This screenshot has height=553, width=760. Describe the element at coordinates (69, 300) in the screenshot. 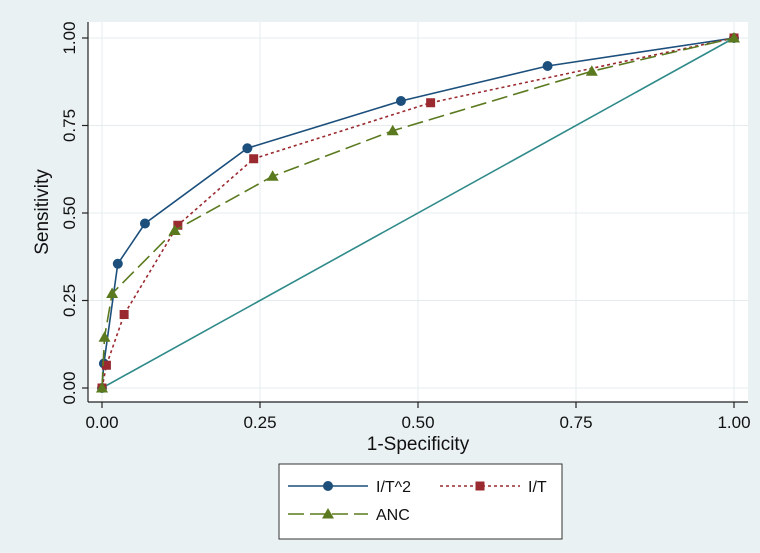

I see `y-tick-label: 0.25` at that location.